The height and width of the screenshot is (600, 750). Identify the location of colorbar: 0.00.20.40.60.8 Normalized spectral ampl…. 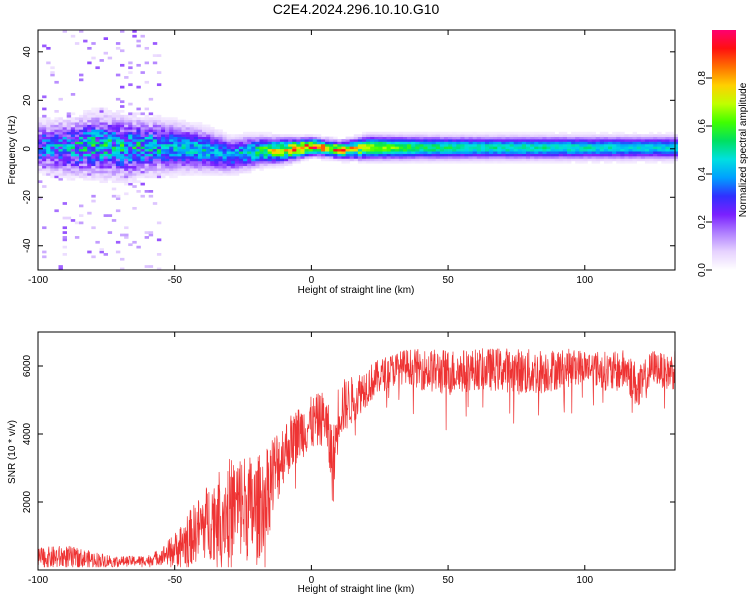
(723, 153).